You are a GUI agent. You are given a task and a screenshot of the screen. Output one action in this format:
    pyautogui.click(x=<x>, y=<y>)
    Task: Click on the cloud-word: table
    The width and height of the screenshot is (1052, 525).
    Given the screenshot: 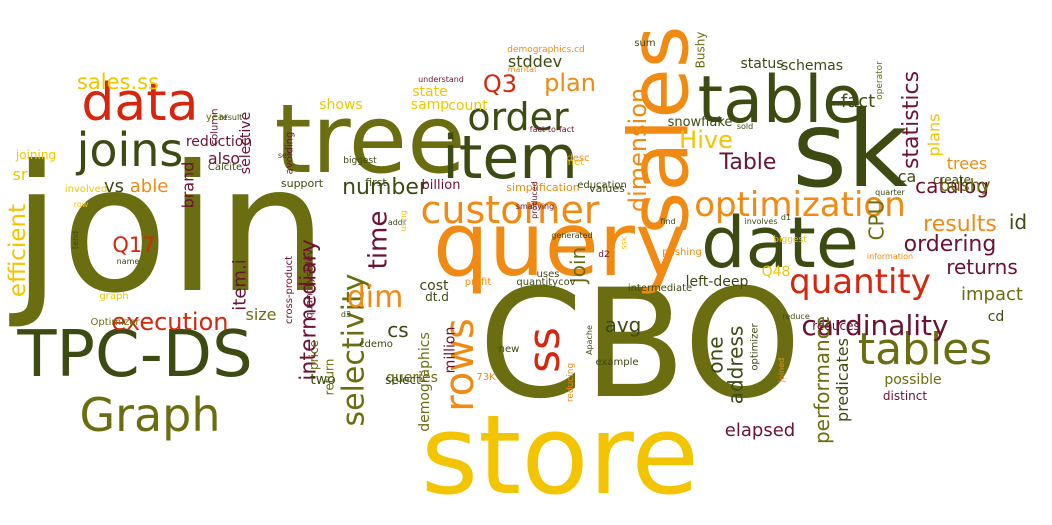 What is the action you would take?
    pyautogui.click(x=780, y=100)
    